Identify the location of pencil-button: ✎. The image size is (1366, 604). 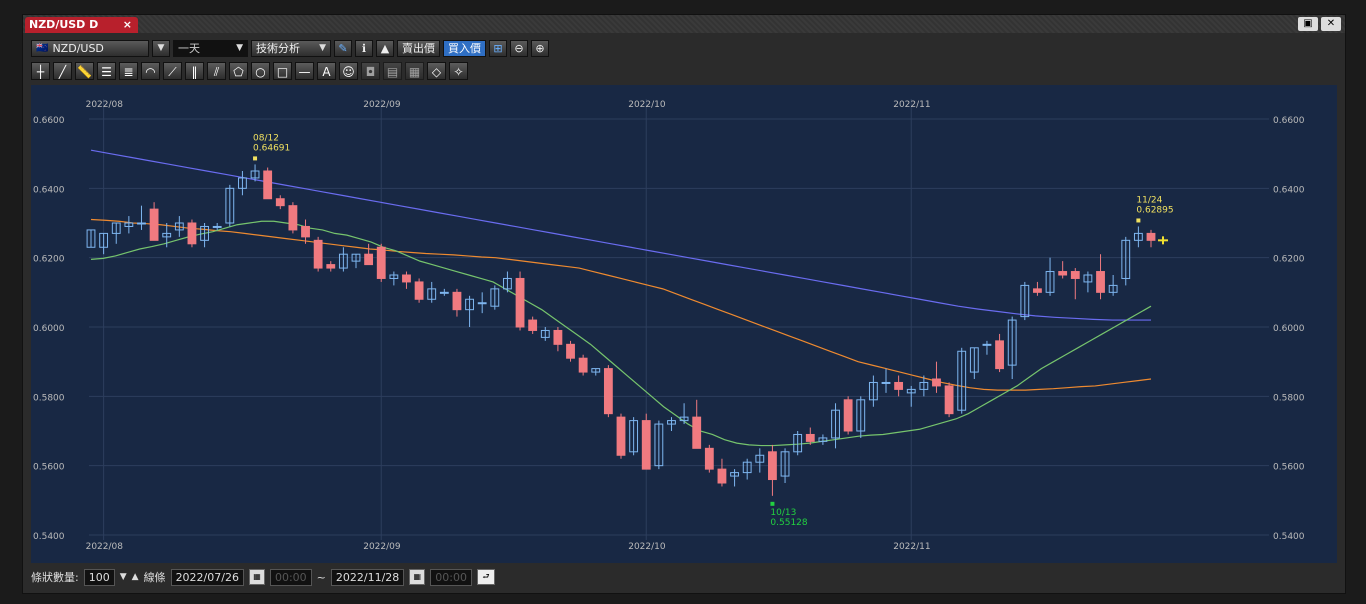
(343, 48).